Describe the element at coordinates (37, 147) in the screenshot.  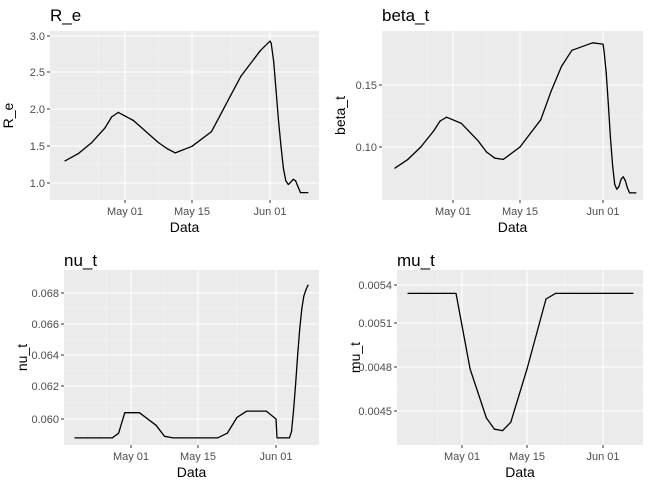
I see `y-tick-label: 1.5` at that location.